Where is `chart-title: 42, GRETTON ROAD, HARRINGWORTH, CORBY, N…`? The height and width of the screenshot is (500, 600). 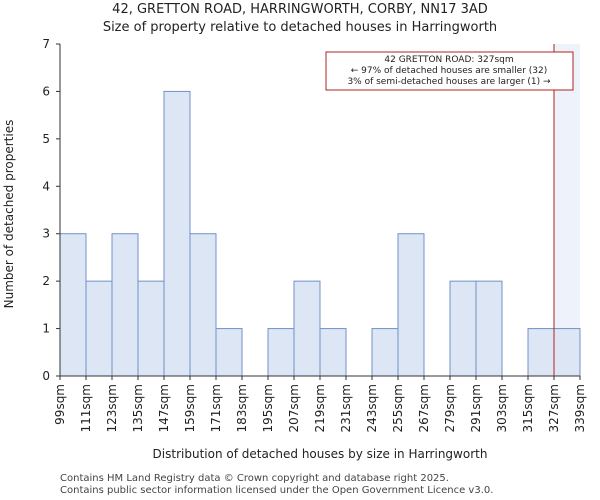
chart-title: 42, GRETTON ROAD, HARRINGWORTH, CORBY, N… is located at coordinates (300, 9).